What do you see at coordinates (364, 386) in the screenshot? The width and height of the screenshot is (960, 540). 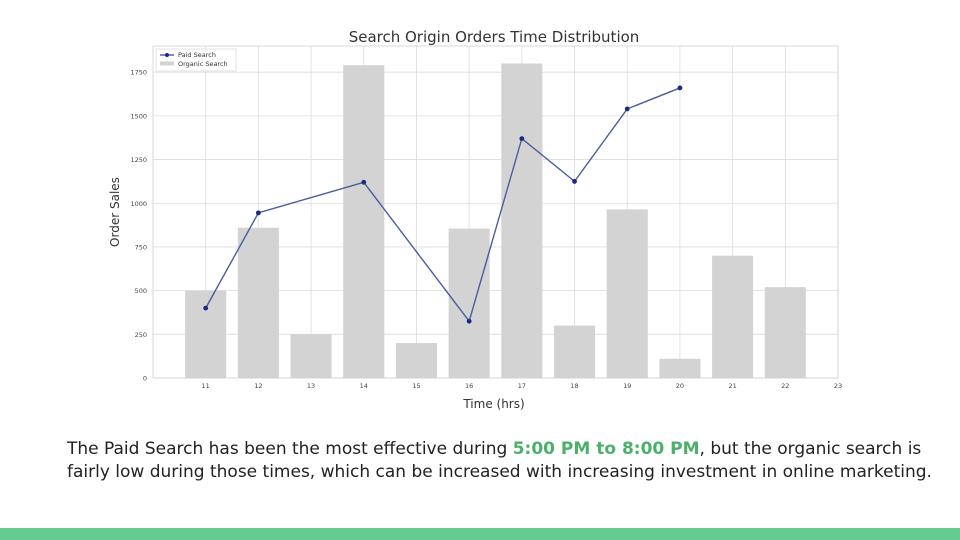 I see `x-tick-label: 14` at bounding box center [364, 386].